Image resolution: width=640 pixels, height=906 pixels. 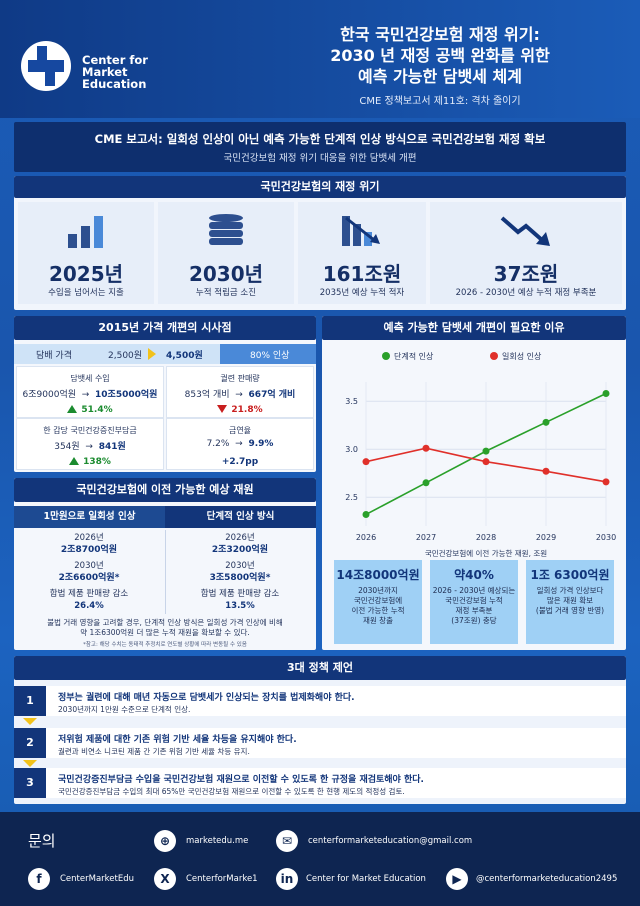 I want to click on email-link: centerformarketeducation@gmail.com, so click(x=390, y=841).